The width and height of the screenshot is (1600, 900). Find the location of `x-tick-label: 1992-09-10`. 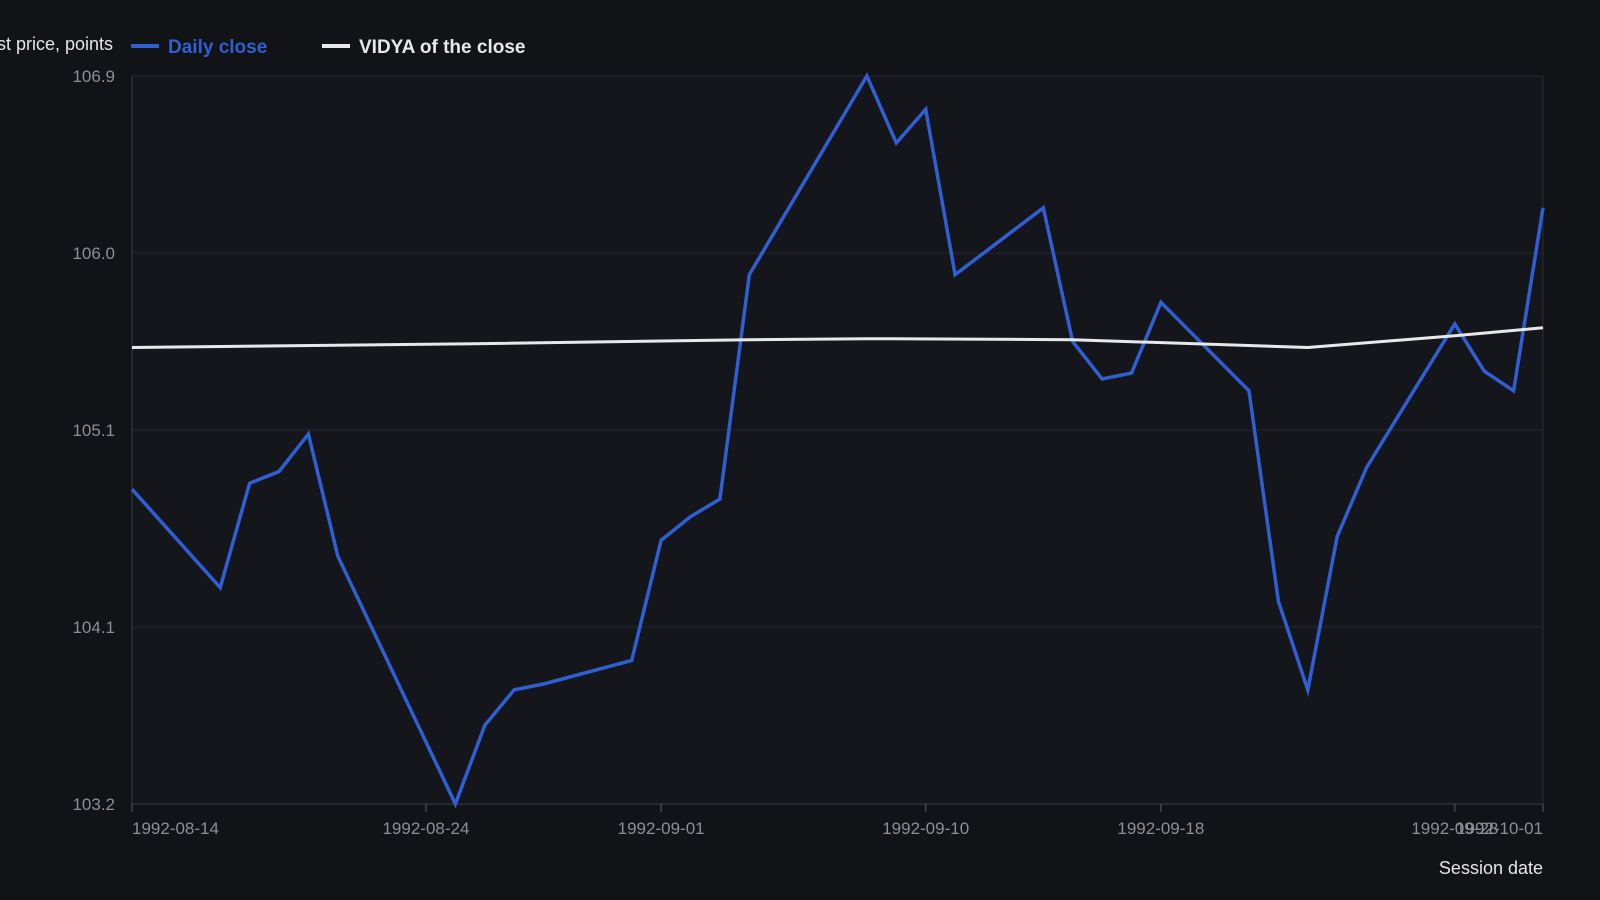

x-tick-label: 1992-09-10 is located at coordinates (925, 828).